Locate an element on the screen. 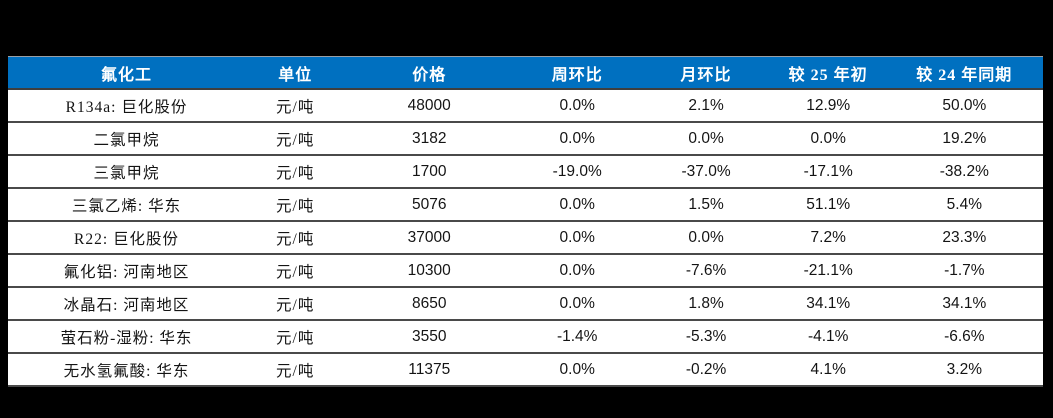  cell-vs-2025-start: -17.1% is located at coordinates (828, 172).